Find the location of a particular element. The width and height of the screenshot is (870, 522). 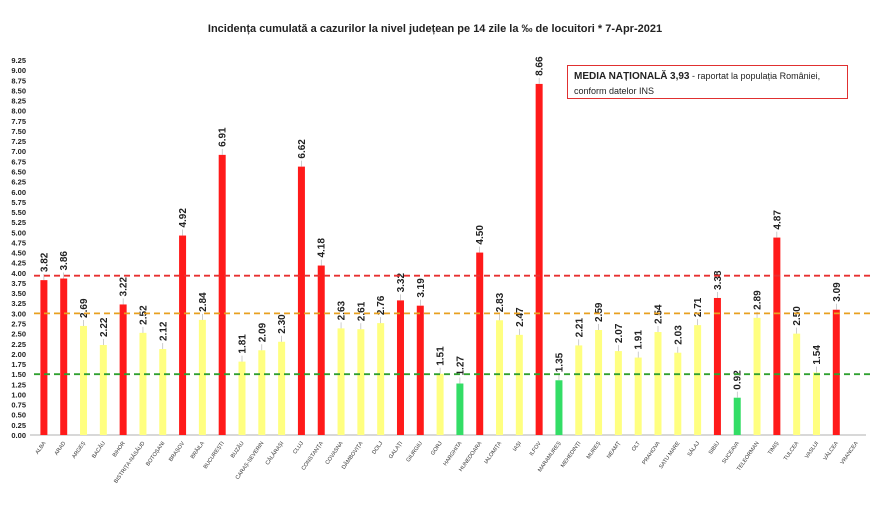

bar-value-label: 2.22 is located at coordinates (104, 327).